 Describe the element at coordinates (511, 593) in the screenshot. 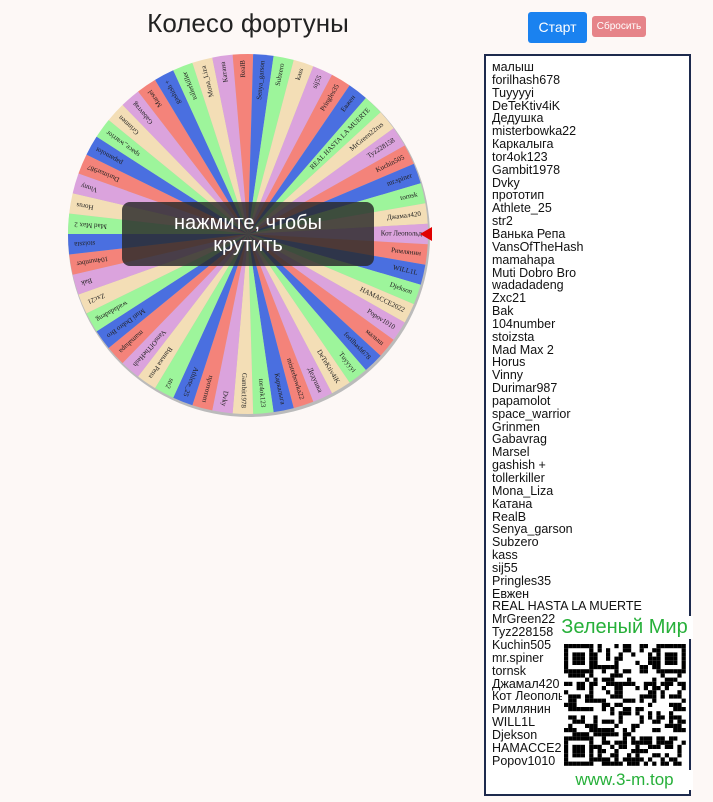

I see `participant: Евжен` at that location.